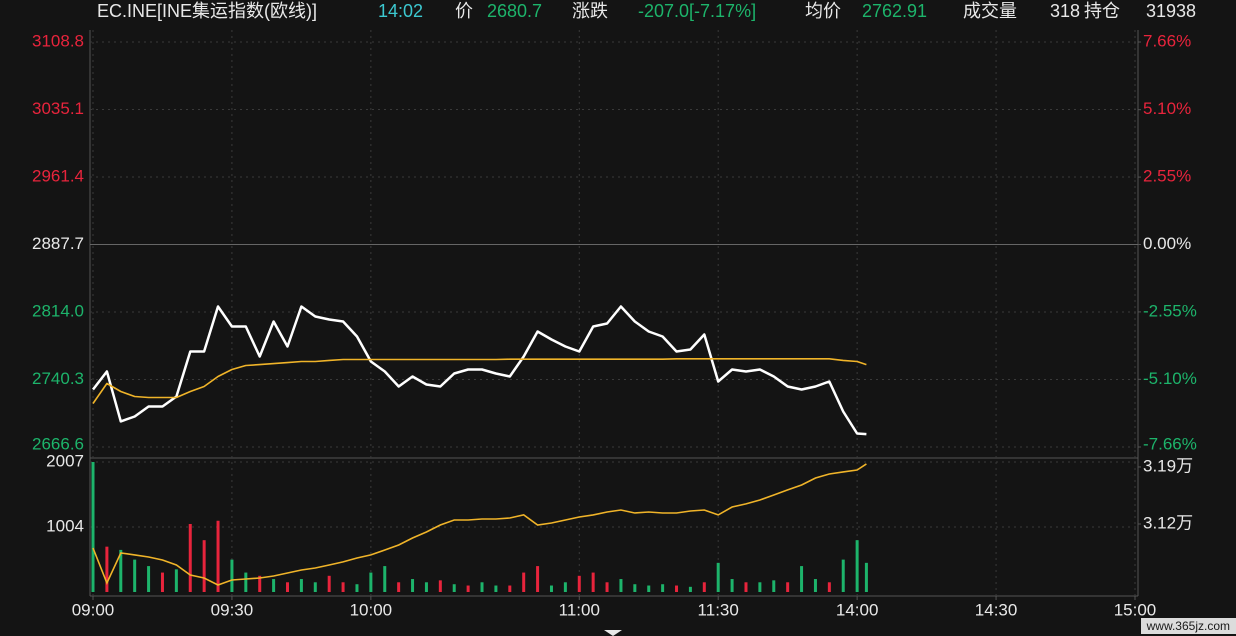 This screenshot has width=1236, height=636. Describe the element at coordinates (1170, 310) in the screenshot. I see `y2-tick-label: -2.55%` at that location.